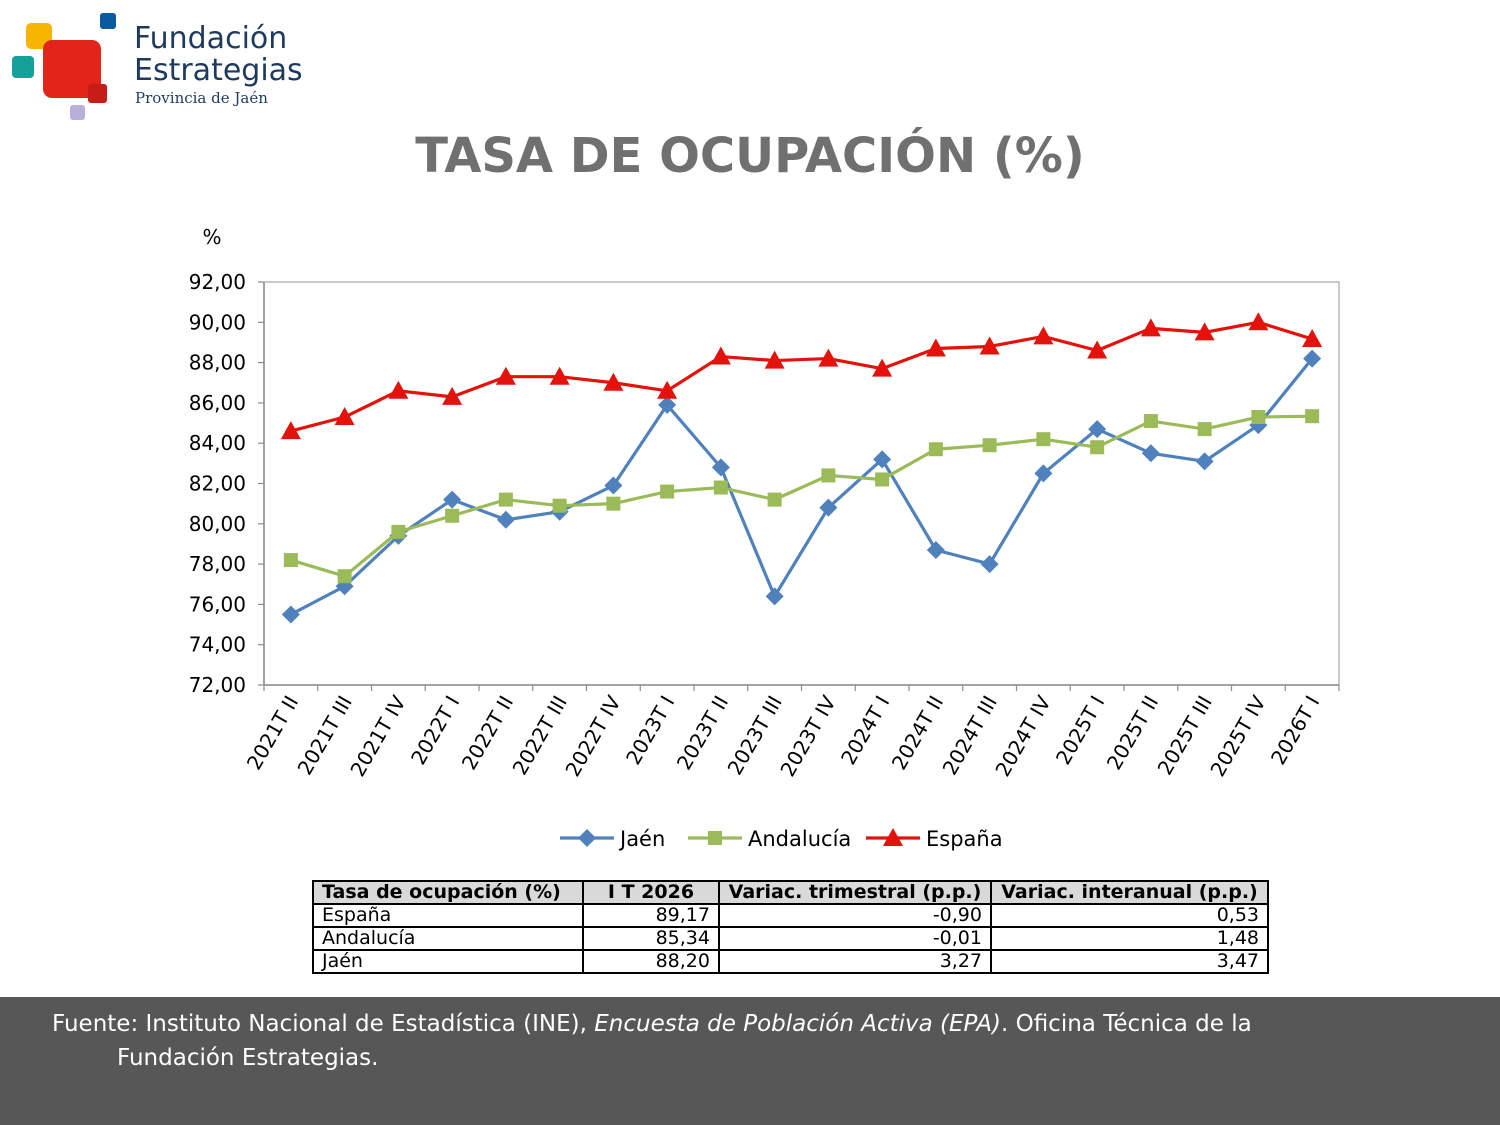  What do you see at coordinates (217, 685) in the screenshot?
I see `y-tick-label: 72,00` at bounding box center [217, 685].